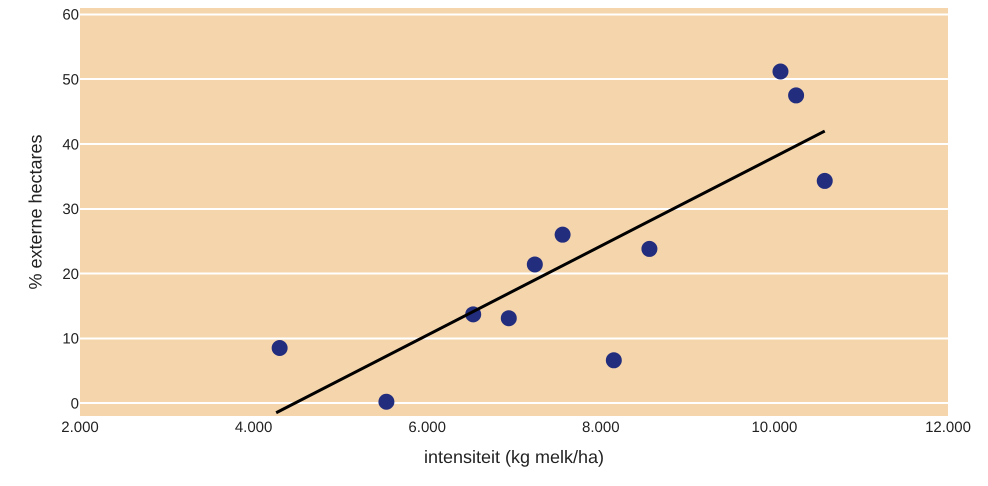 The width and height of the screenshot is (988, 486). What do you see at coordinates (427, 427) in the screenshot?
I see `x-tick-label: 6.000` at bounding box center [427, 427].